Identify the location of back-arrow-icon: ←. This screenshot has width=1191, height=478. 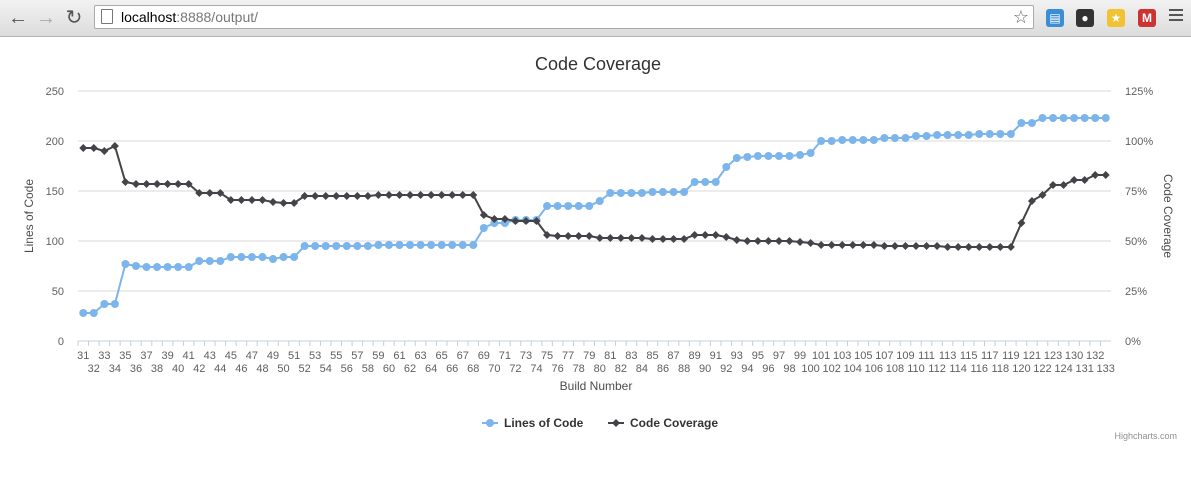
(18, 18).